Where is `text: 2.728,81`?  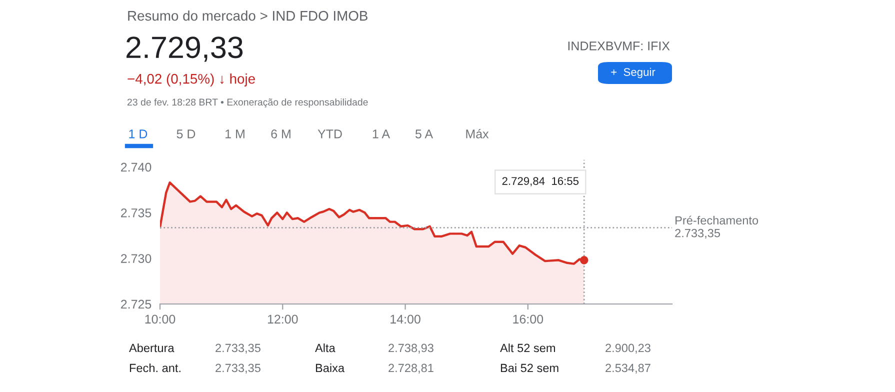
text: 2.728,81 is located at coordinates (411, 369).